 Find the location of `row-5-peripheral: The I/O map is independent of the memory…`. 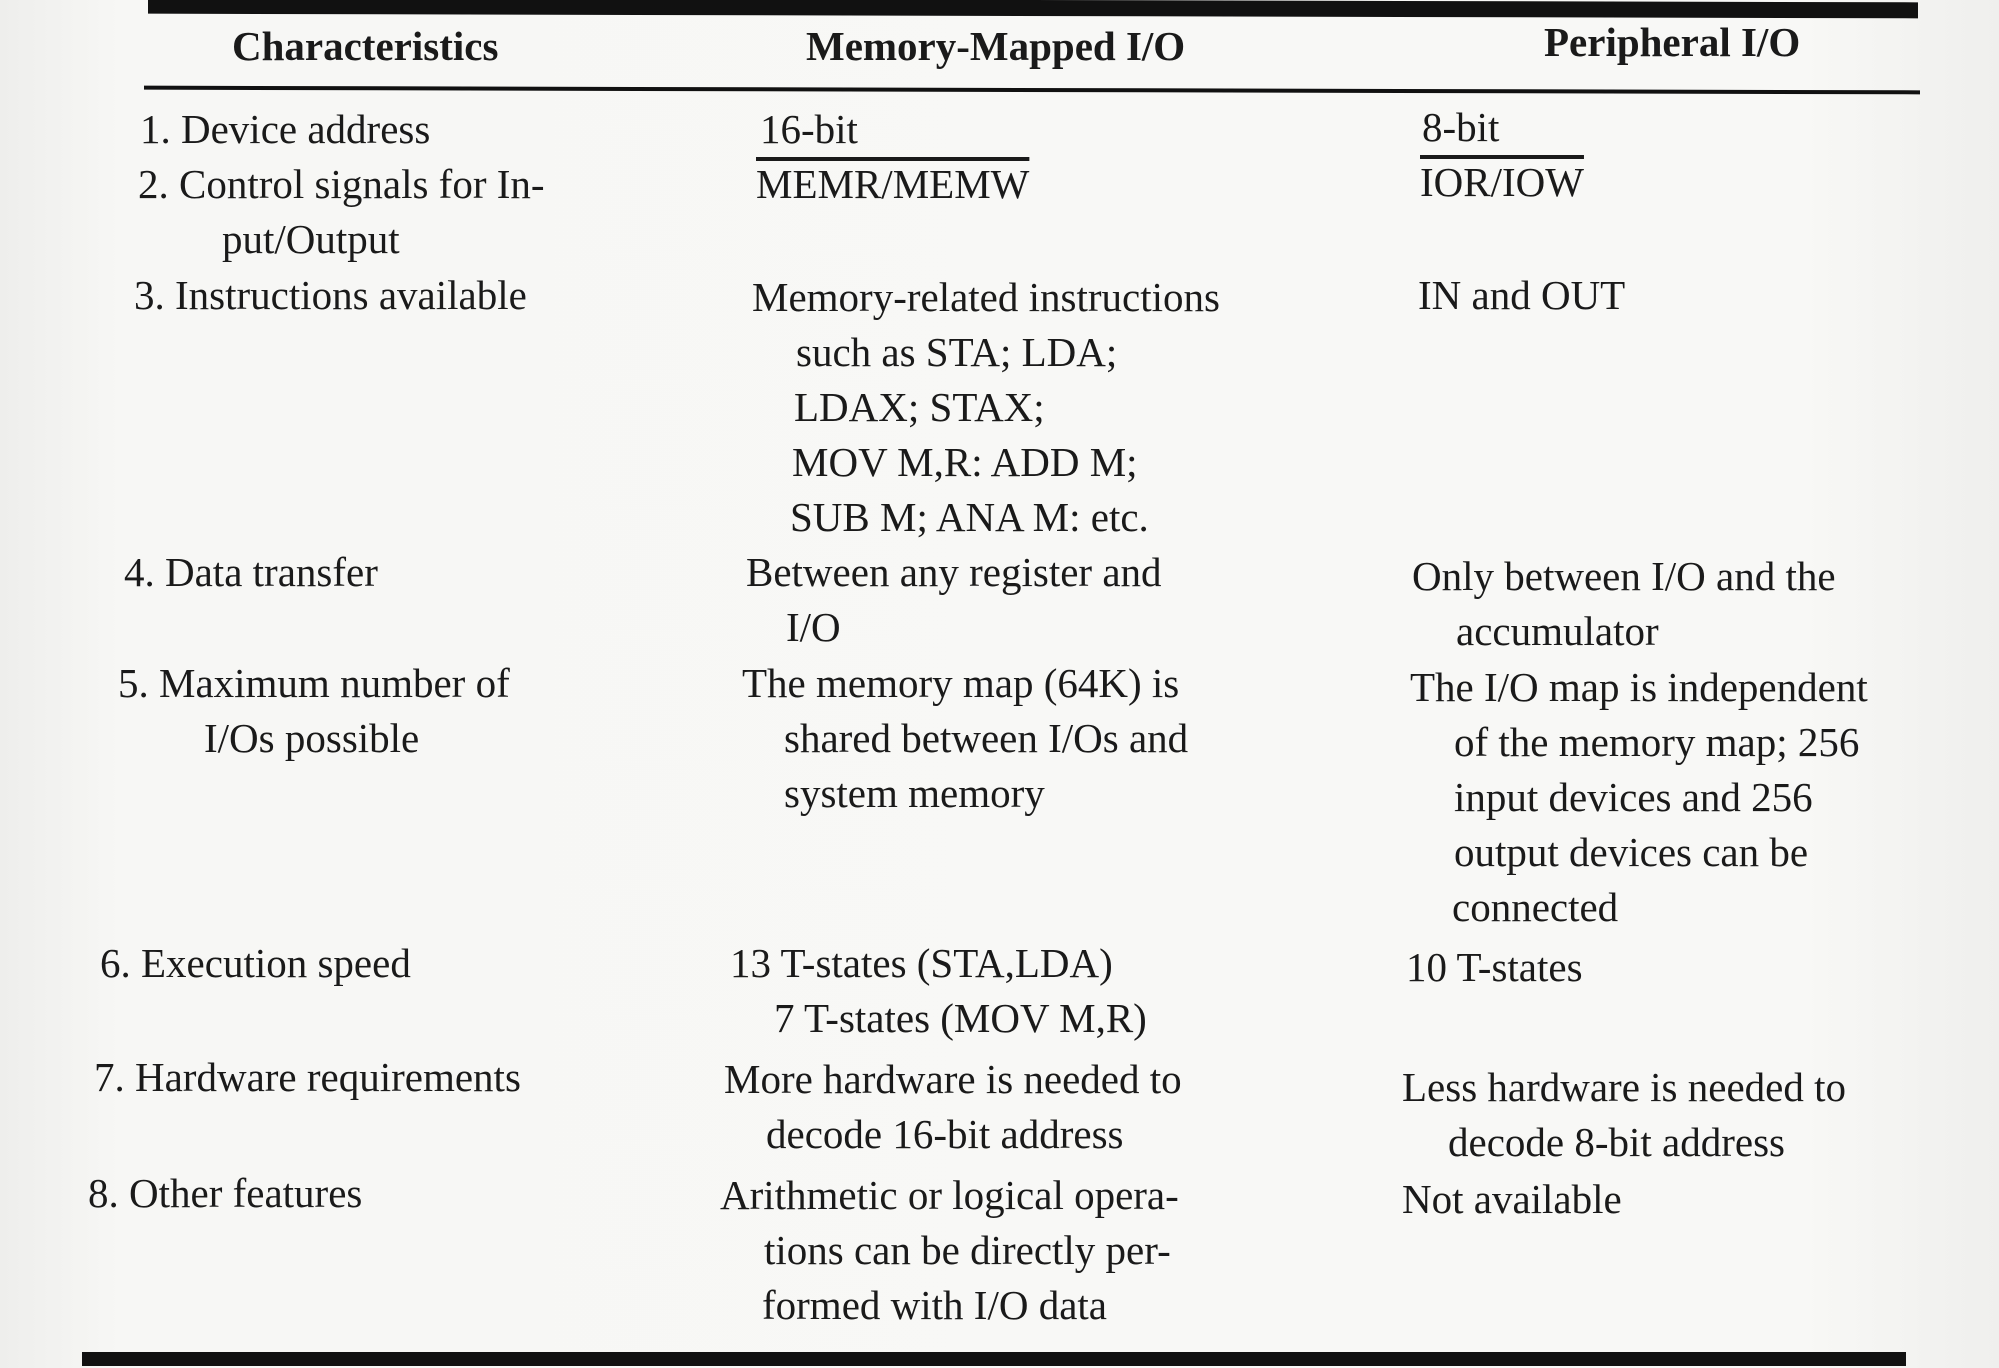

row-5-peripheral: The I/O map is independent of the memory… is located at coordinates (1639, 797).